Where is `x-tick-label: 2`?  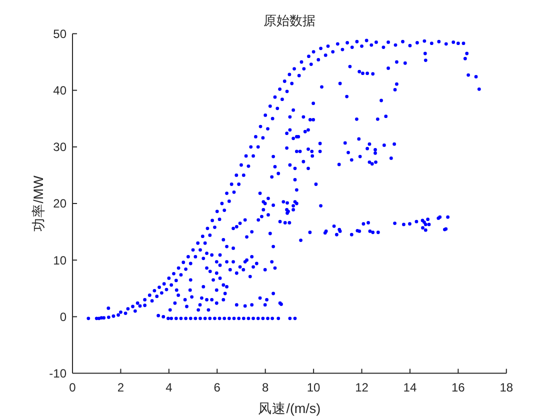 x-tick-label: 2 is located at coordinates (120, 387).